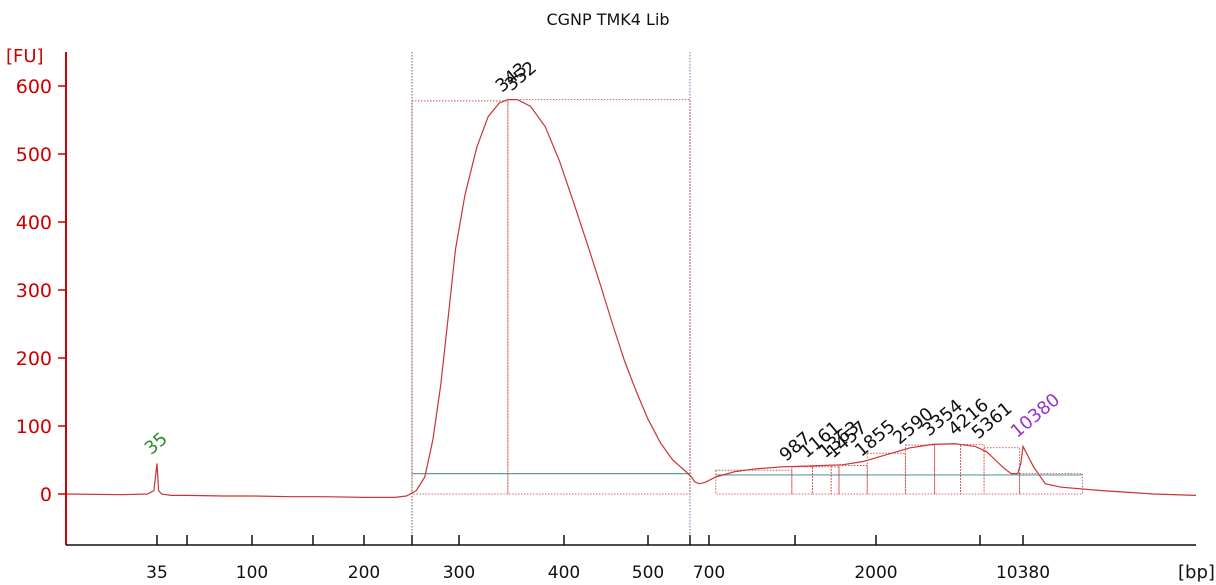 The width and height of the screenshot is (1216, 585). I want to click on y-tick-label: 0, so click(46, 495).